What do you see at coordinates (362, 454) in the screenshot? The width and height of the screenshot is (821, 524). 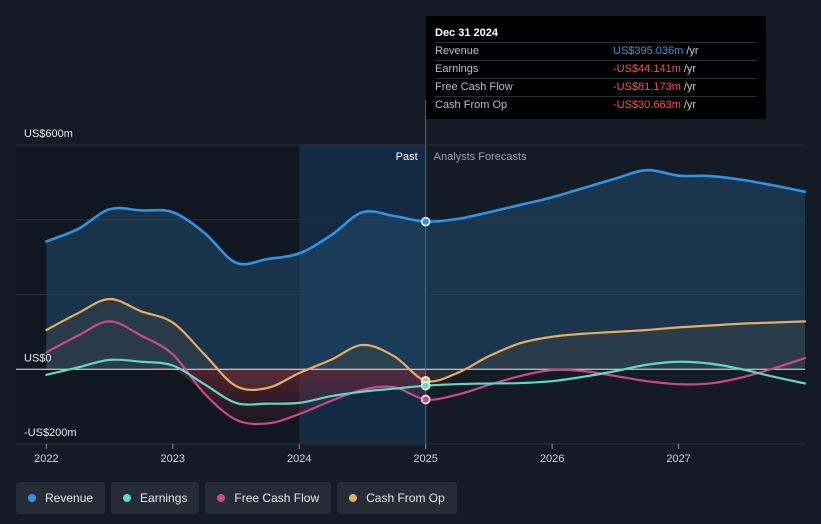 I see `x-axis-labels: 2022 2023 2024 2025 2026 2027` at bounding box center [362, 454].